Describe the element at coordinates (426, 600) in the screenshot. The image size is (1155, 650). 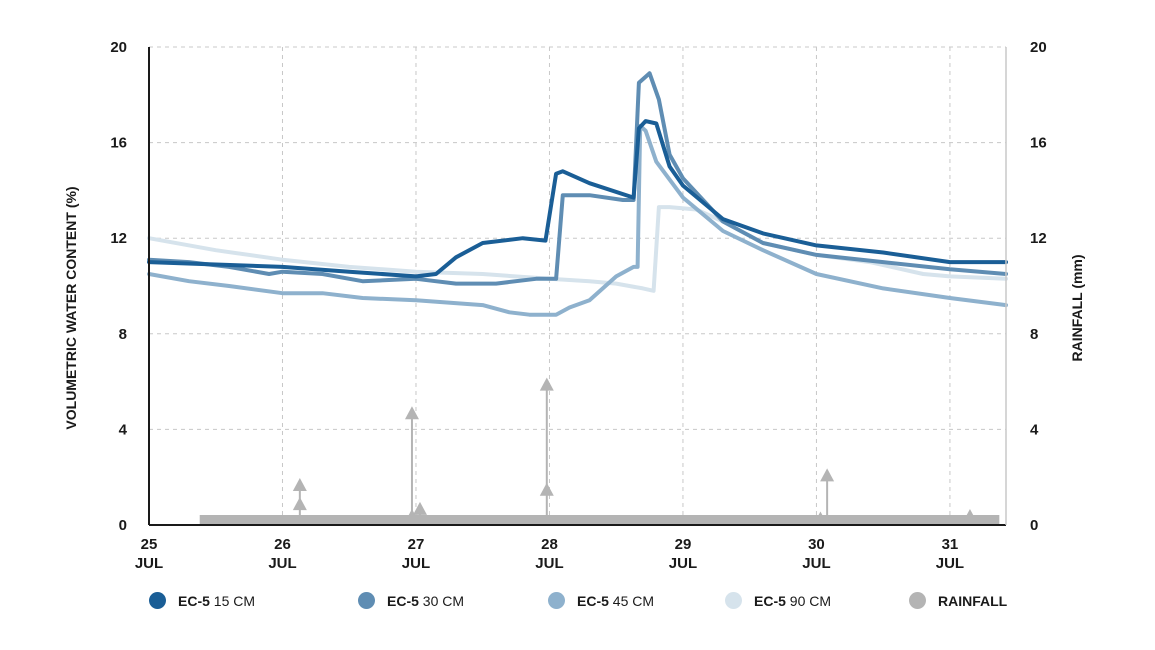
I see `legend-label-ec5-30cm: EC-5 30 CM` at that location.